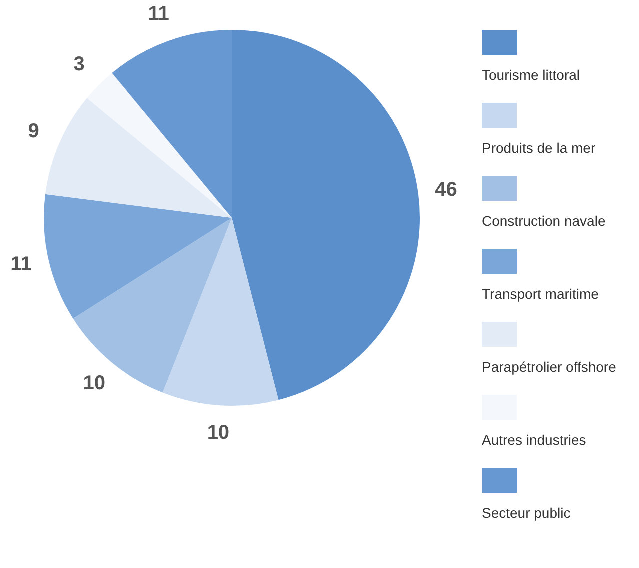 This screenshot has height=568, width=639. I want to click on legend-label: Parapétrolier offshore, so click(549, 367).